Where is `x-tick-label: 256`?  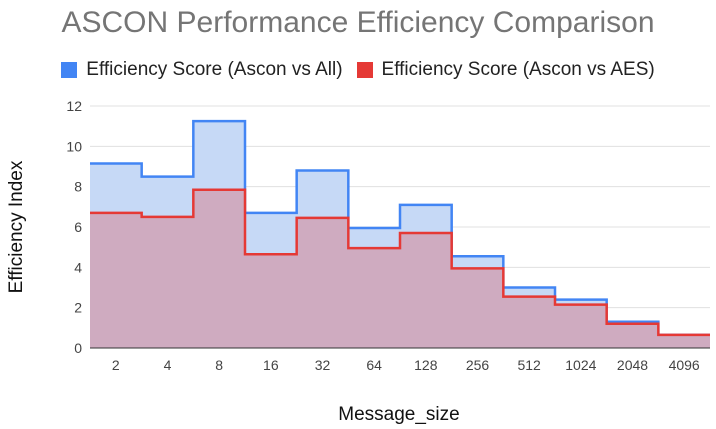 x-tick-label: 256 is located at coordinates (478, 365).